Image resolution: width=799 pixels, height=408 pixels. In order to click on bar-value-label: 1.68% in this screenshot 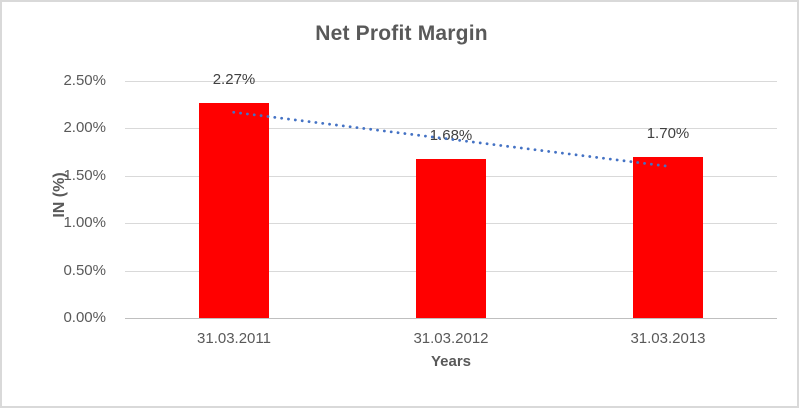, I will do `click(451, 135)`.